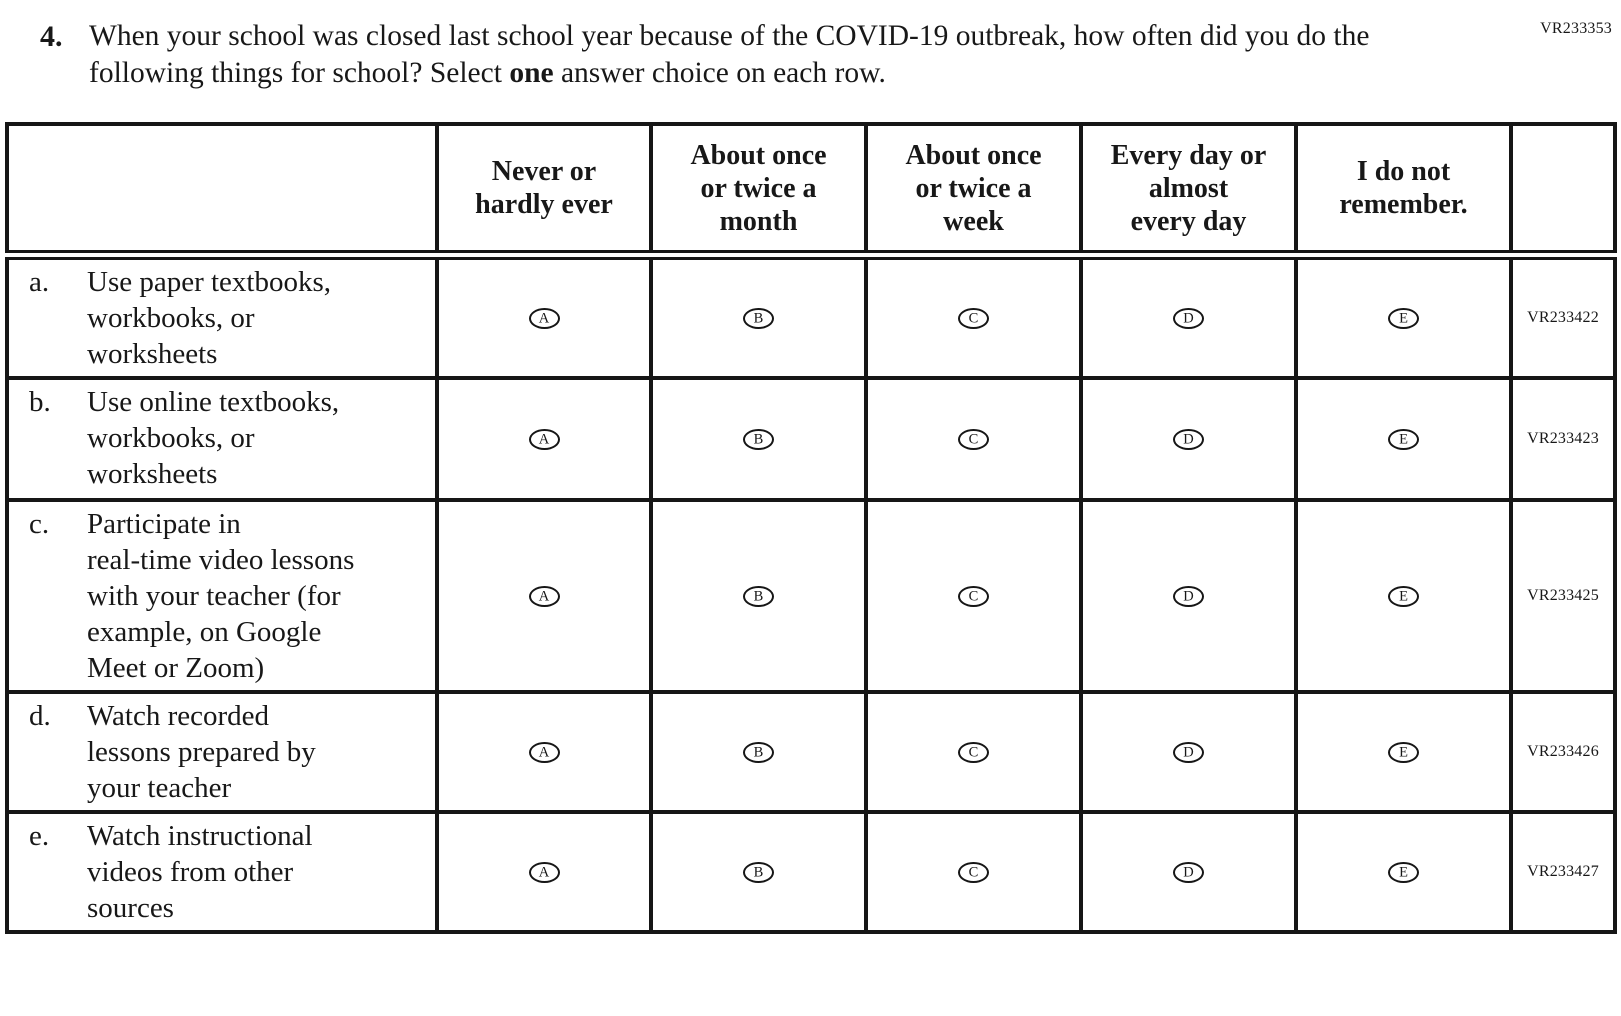 Image resolution: width=1621 pixels, height=1016 pixels. I want to click on question-text-after: answer choice on each row., so click(719, 73).